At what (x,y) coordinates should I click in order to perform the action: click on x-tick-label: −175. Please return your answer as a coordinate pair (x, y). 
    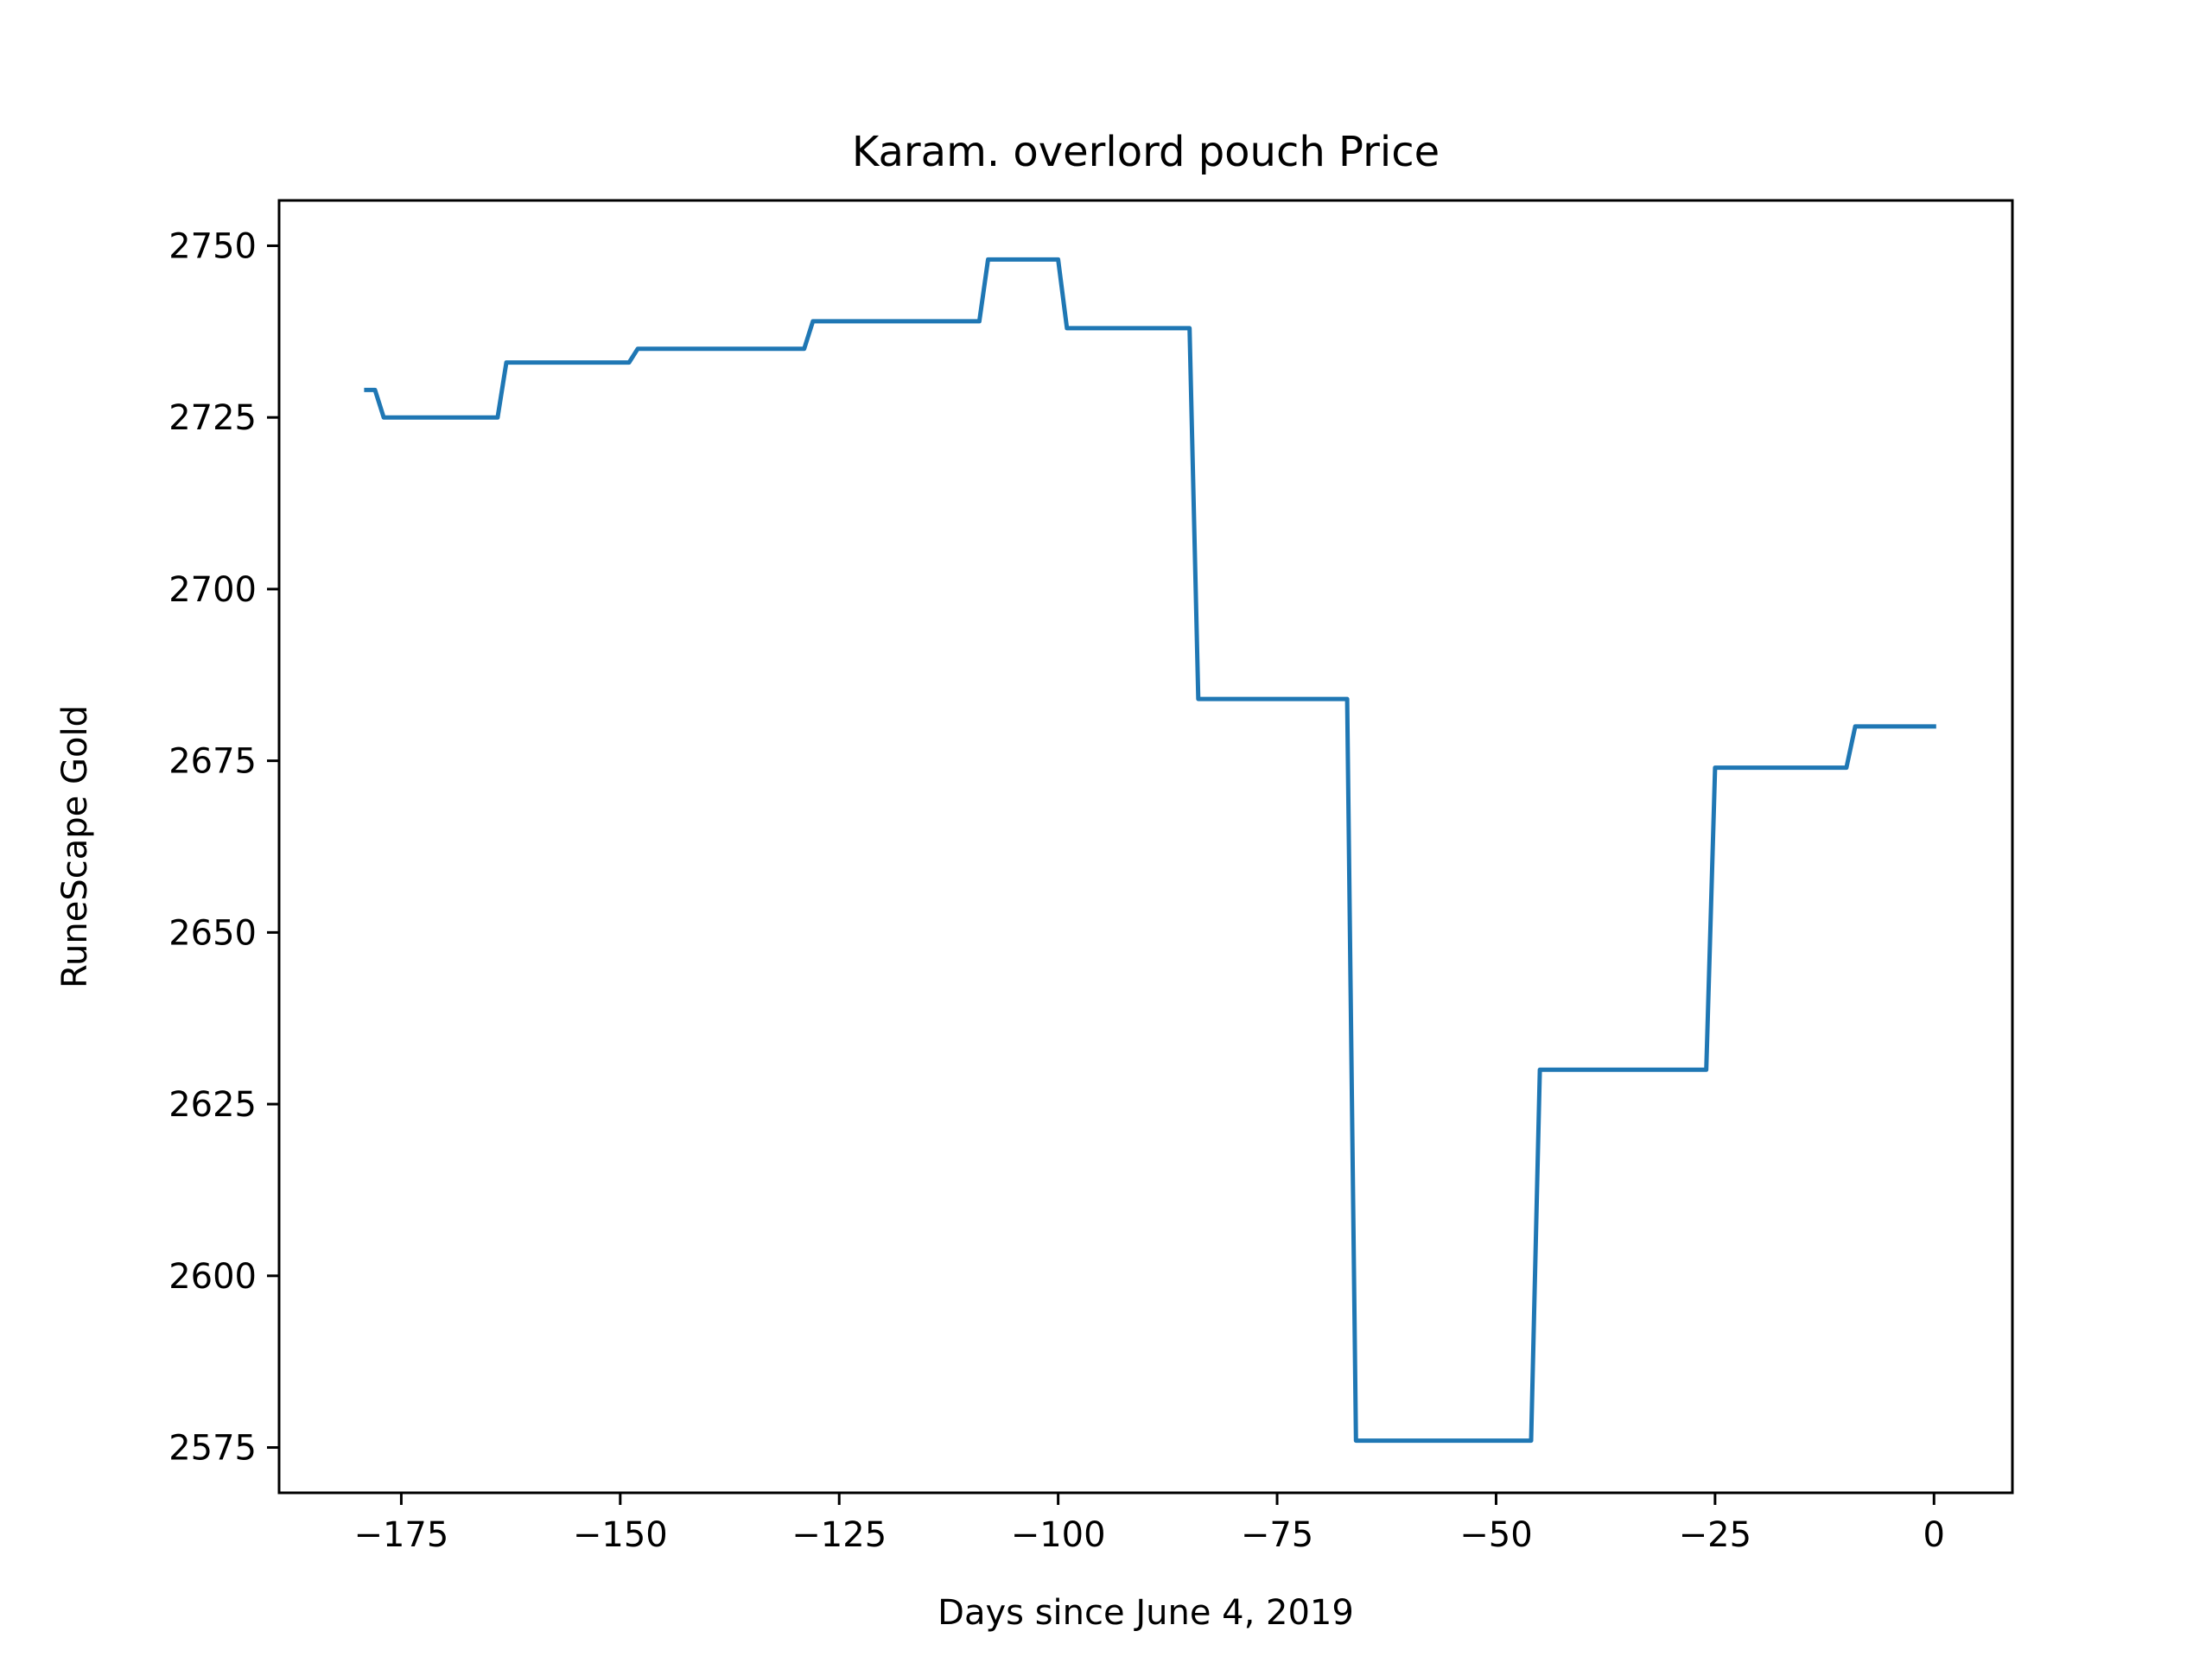
    Looking at the image, I should click on (400, 1535).